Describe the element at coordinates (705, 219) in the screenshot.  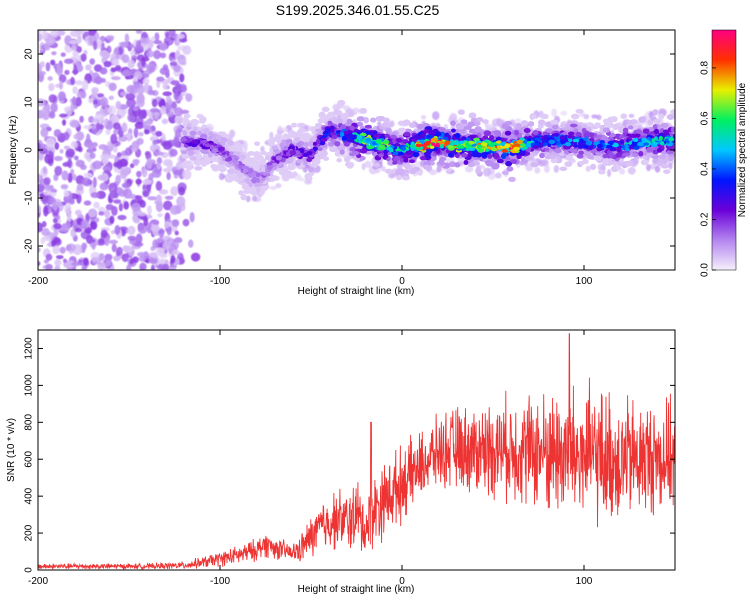
I see `colorbar-tick-label: 0.2` at that location.